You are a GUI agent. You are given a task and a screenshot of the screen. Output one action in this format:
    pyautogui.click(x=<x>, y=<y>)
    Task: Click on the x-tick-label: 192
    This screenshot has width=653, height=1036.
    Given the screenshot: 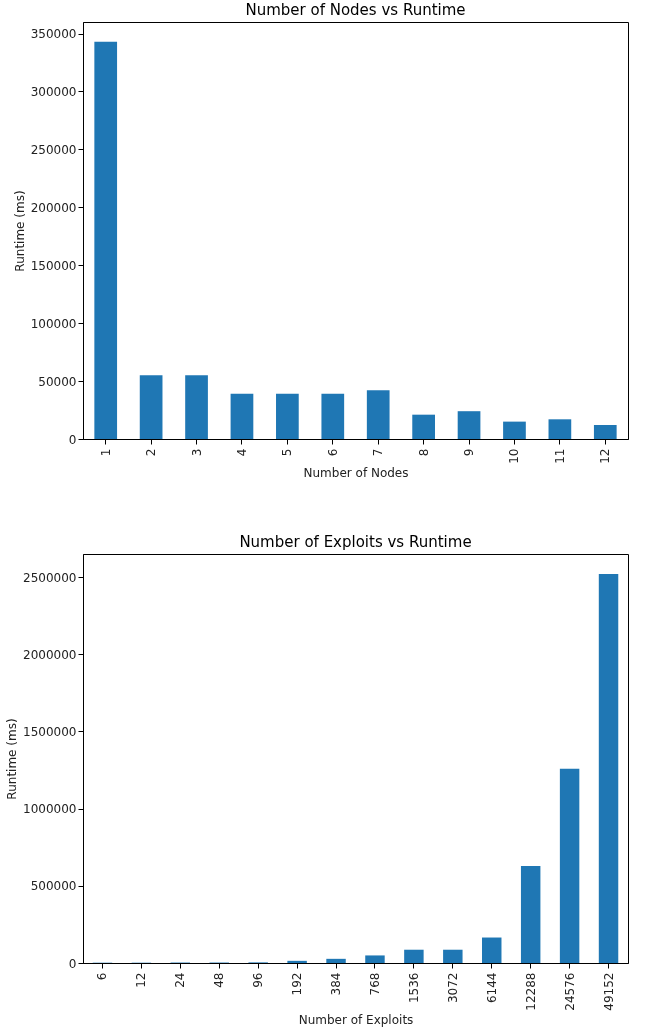 What is the action you would take?
    pyautogui.click(x=297, y=984)
    